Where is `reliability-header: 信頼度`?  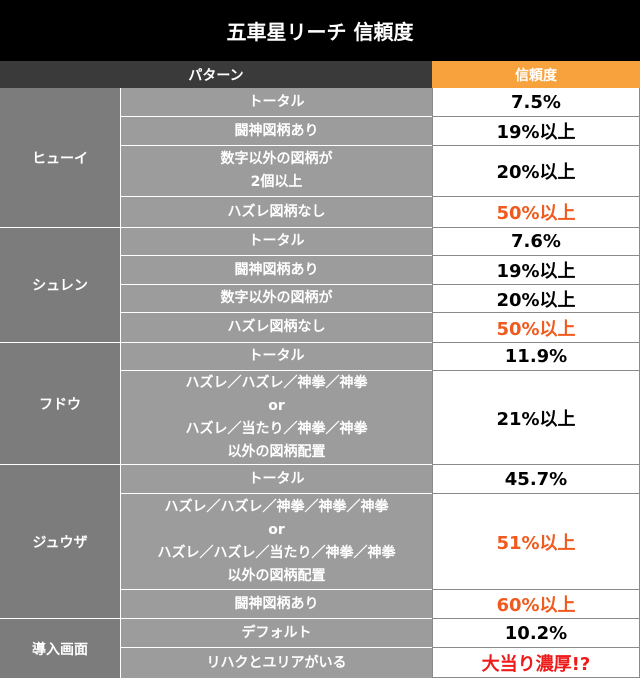
reliability-header: 信頼度 is located at coordinates (536, 74).